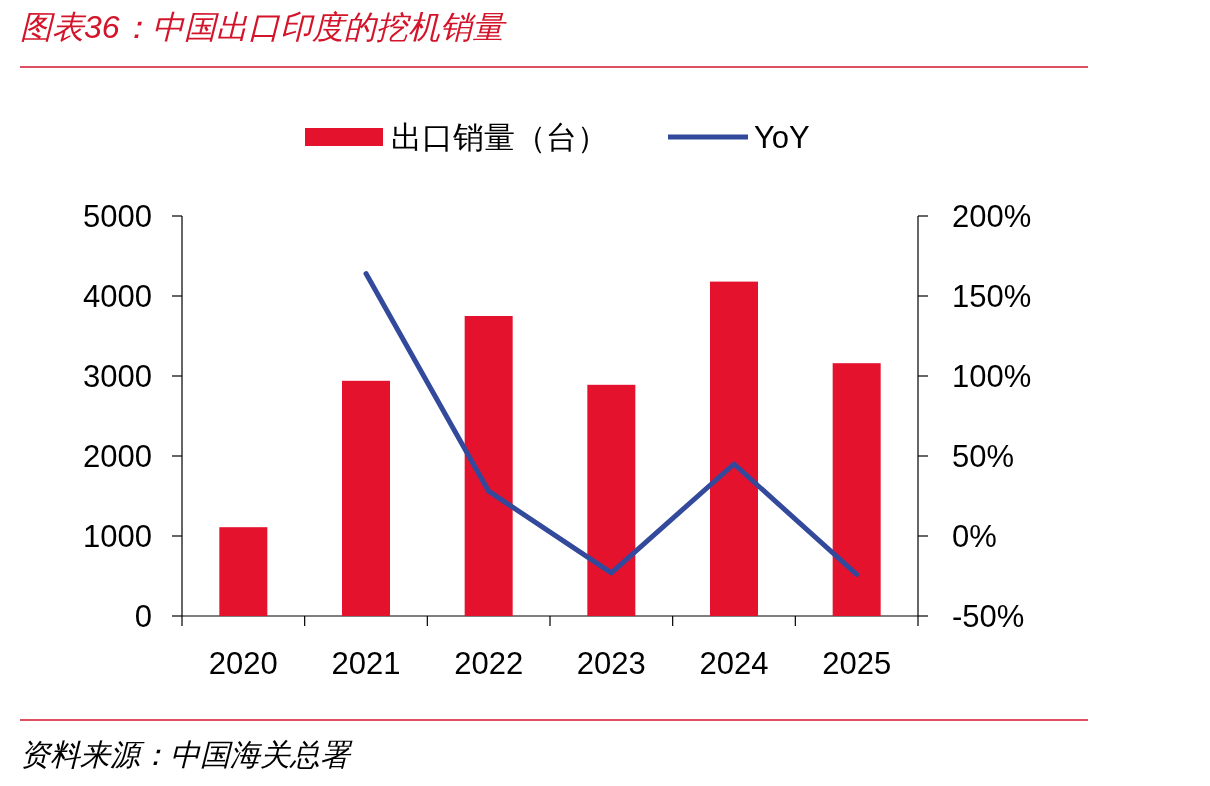 Image resolution: width=1210 pixels, height=786 pixels. Describe the element at coordinates (143, 616) in the screenshot. I see `y-tick-label: 0` at that location.